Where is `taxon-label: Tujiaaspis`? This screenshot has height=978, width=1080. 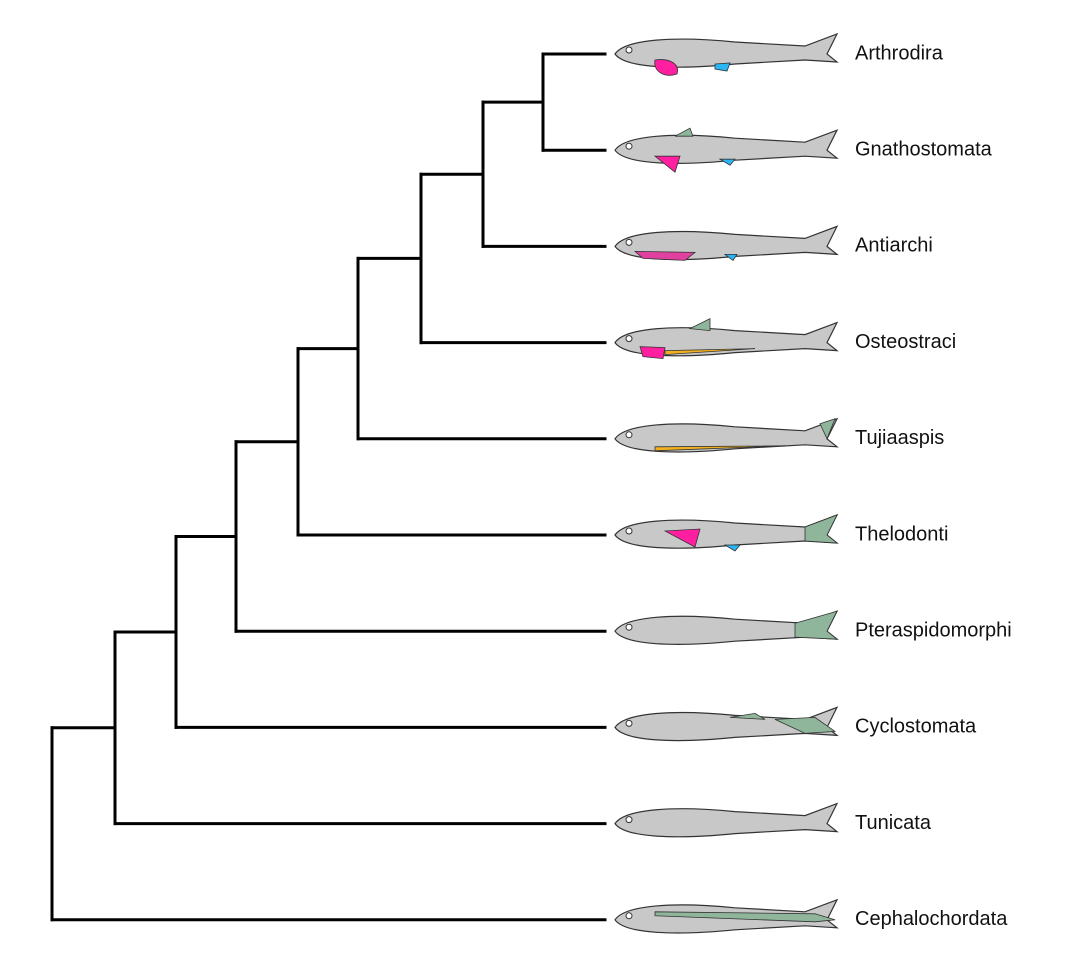 taxon-label: Tujiaaspis is located at coordinates (899, 438).